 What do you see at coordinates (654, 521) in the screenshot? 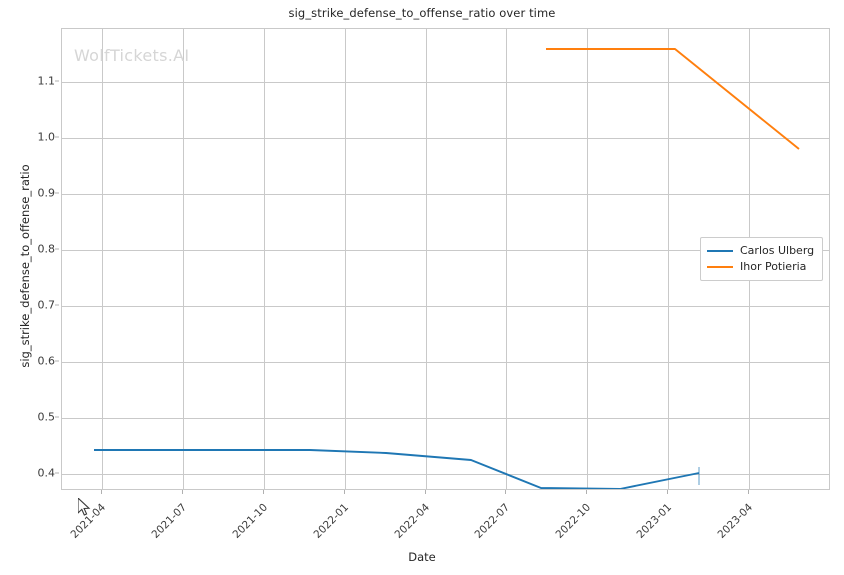
I see `x-tick-label-7: 2023-01` at bounding box center [654, 521].